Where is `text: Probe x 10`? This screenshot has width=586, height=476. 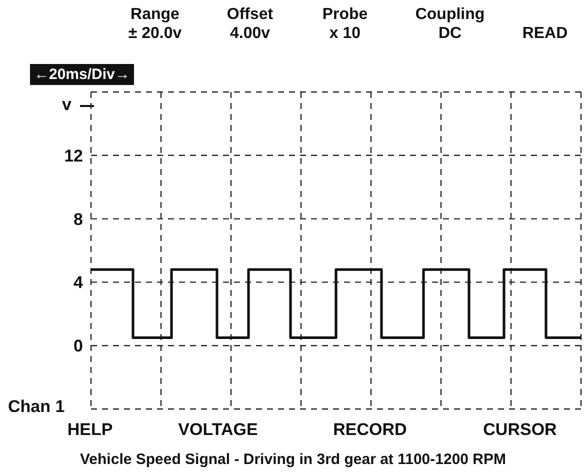
text: Probe x 10 is located at coordinates (345, 24).